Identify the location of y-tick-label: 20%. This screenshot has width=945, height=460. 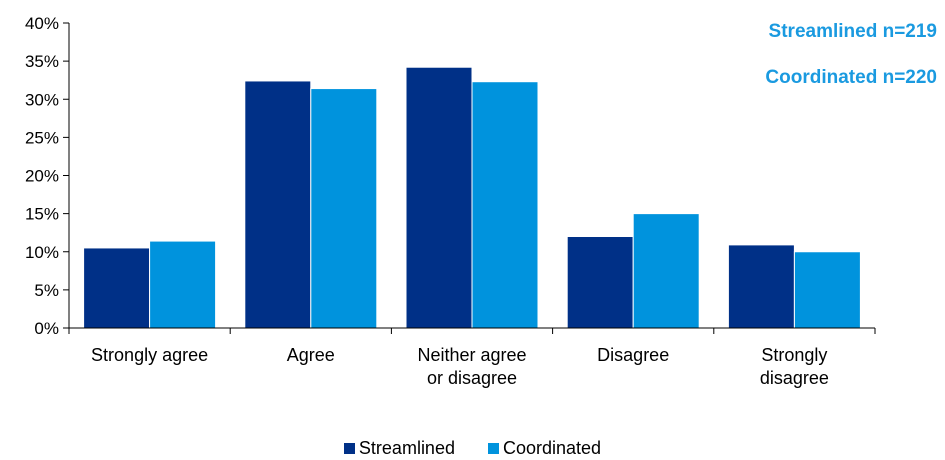
(42, 176).